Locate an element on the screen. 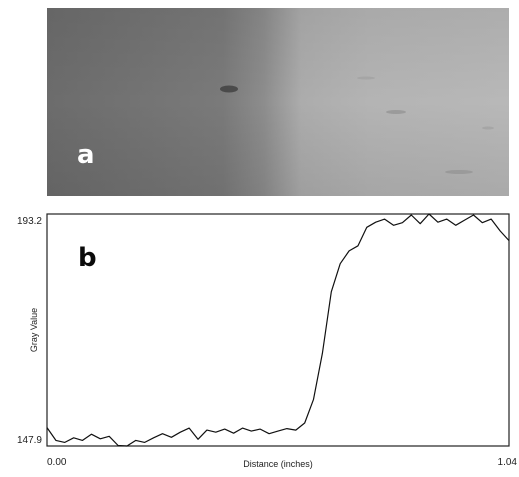 The image size is (519, 477). x-tick-label-max: 1.04 is located at coordinates (508, 462).